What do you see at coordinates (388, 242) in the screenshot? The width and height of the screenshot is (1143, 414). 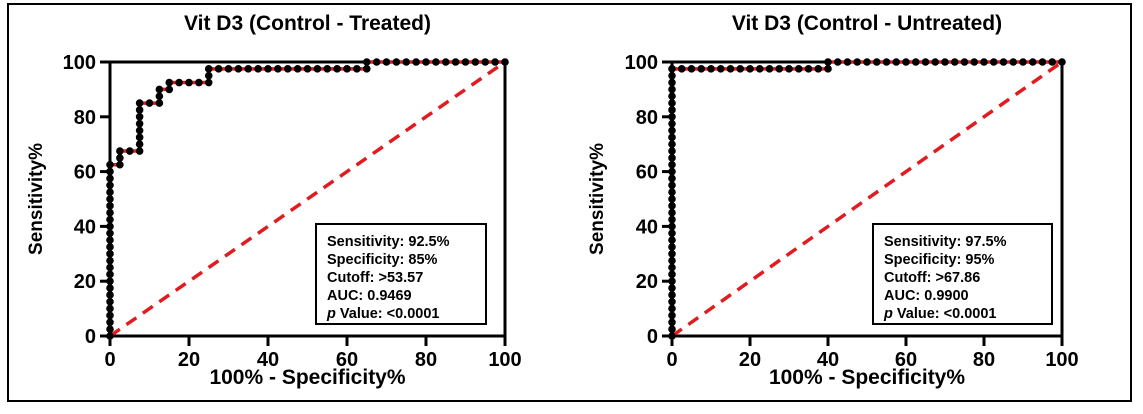 I see `stats-line: Sensitivity: 92.5%` at bounding box center [388, 242].